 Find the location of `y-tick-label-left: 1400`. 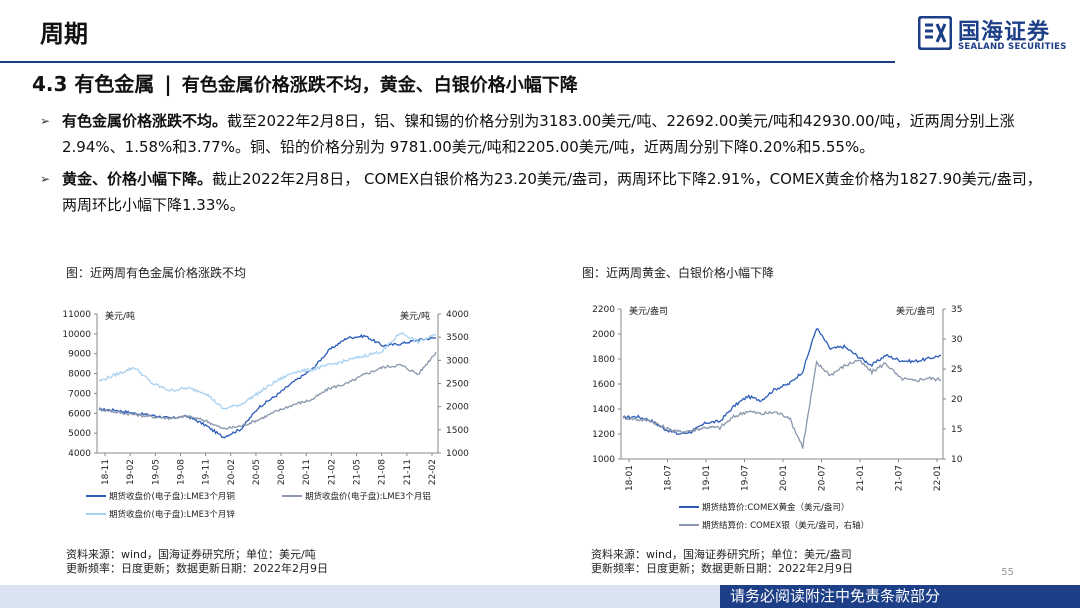

y-tick-label-left: 1400 is located at coordinates (603, 410).